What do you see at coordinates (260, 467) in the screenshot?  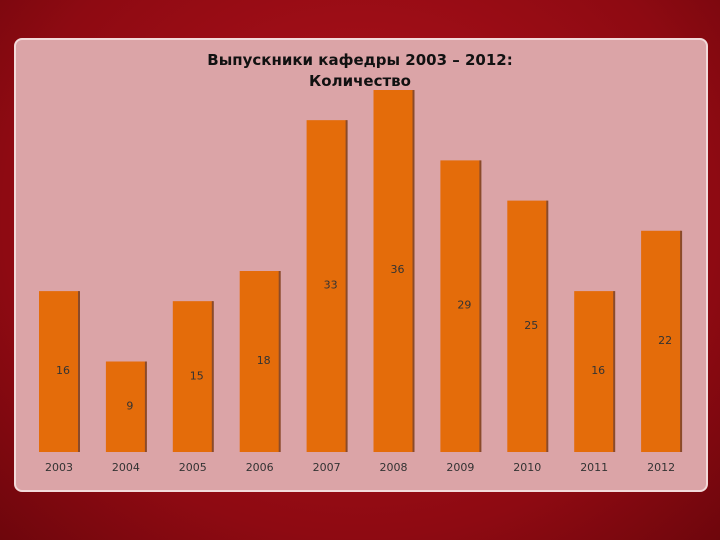 I see `x-tick-label: 2006` at bounding box center [260, 467].